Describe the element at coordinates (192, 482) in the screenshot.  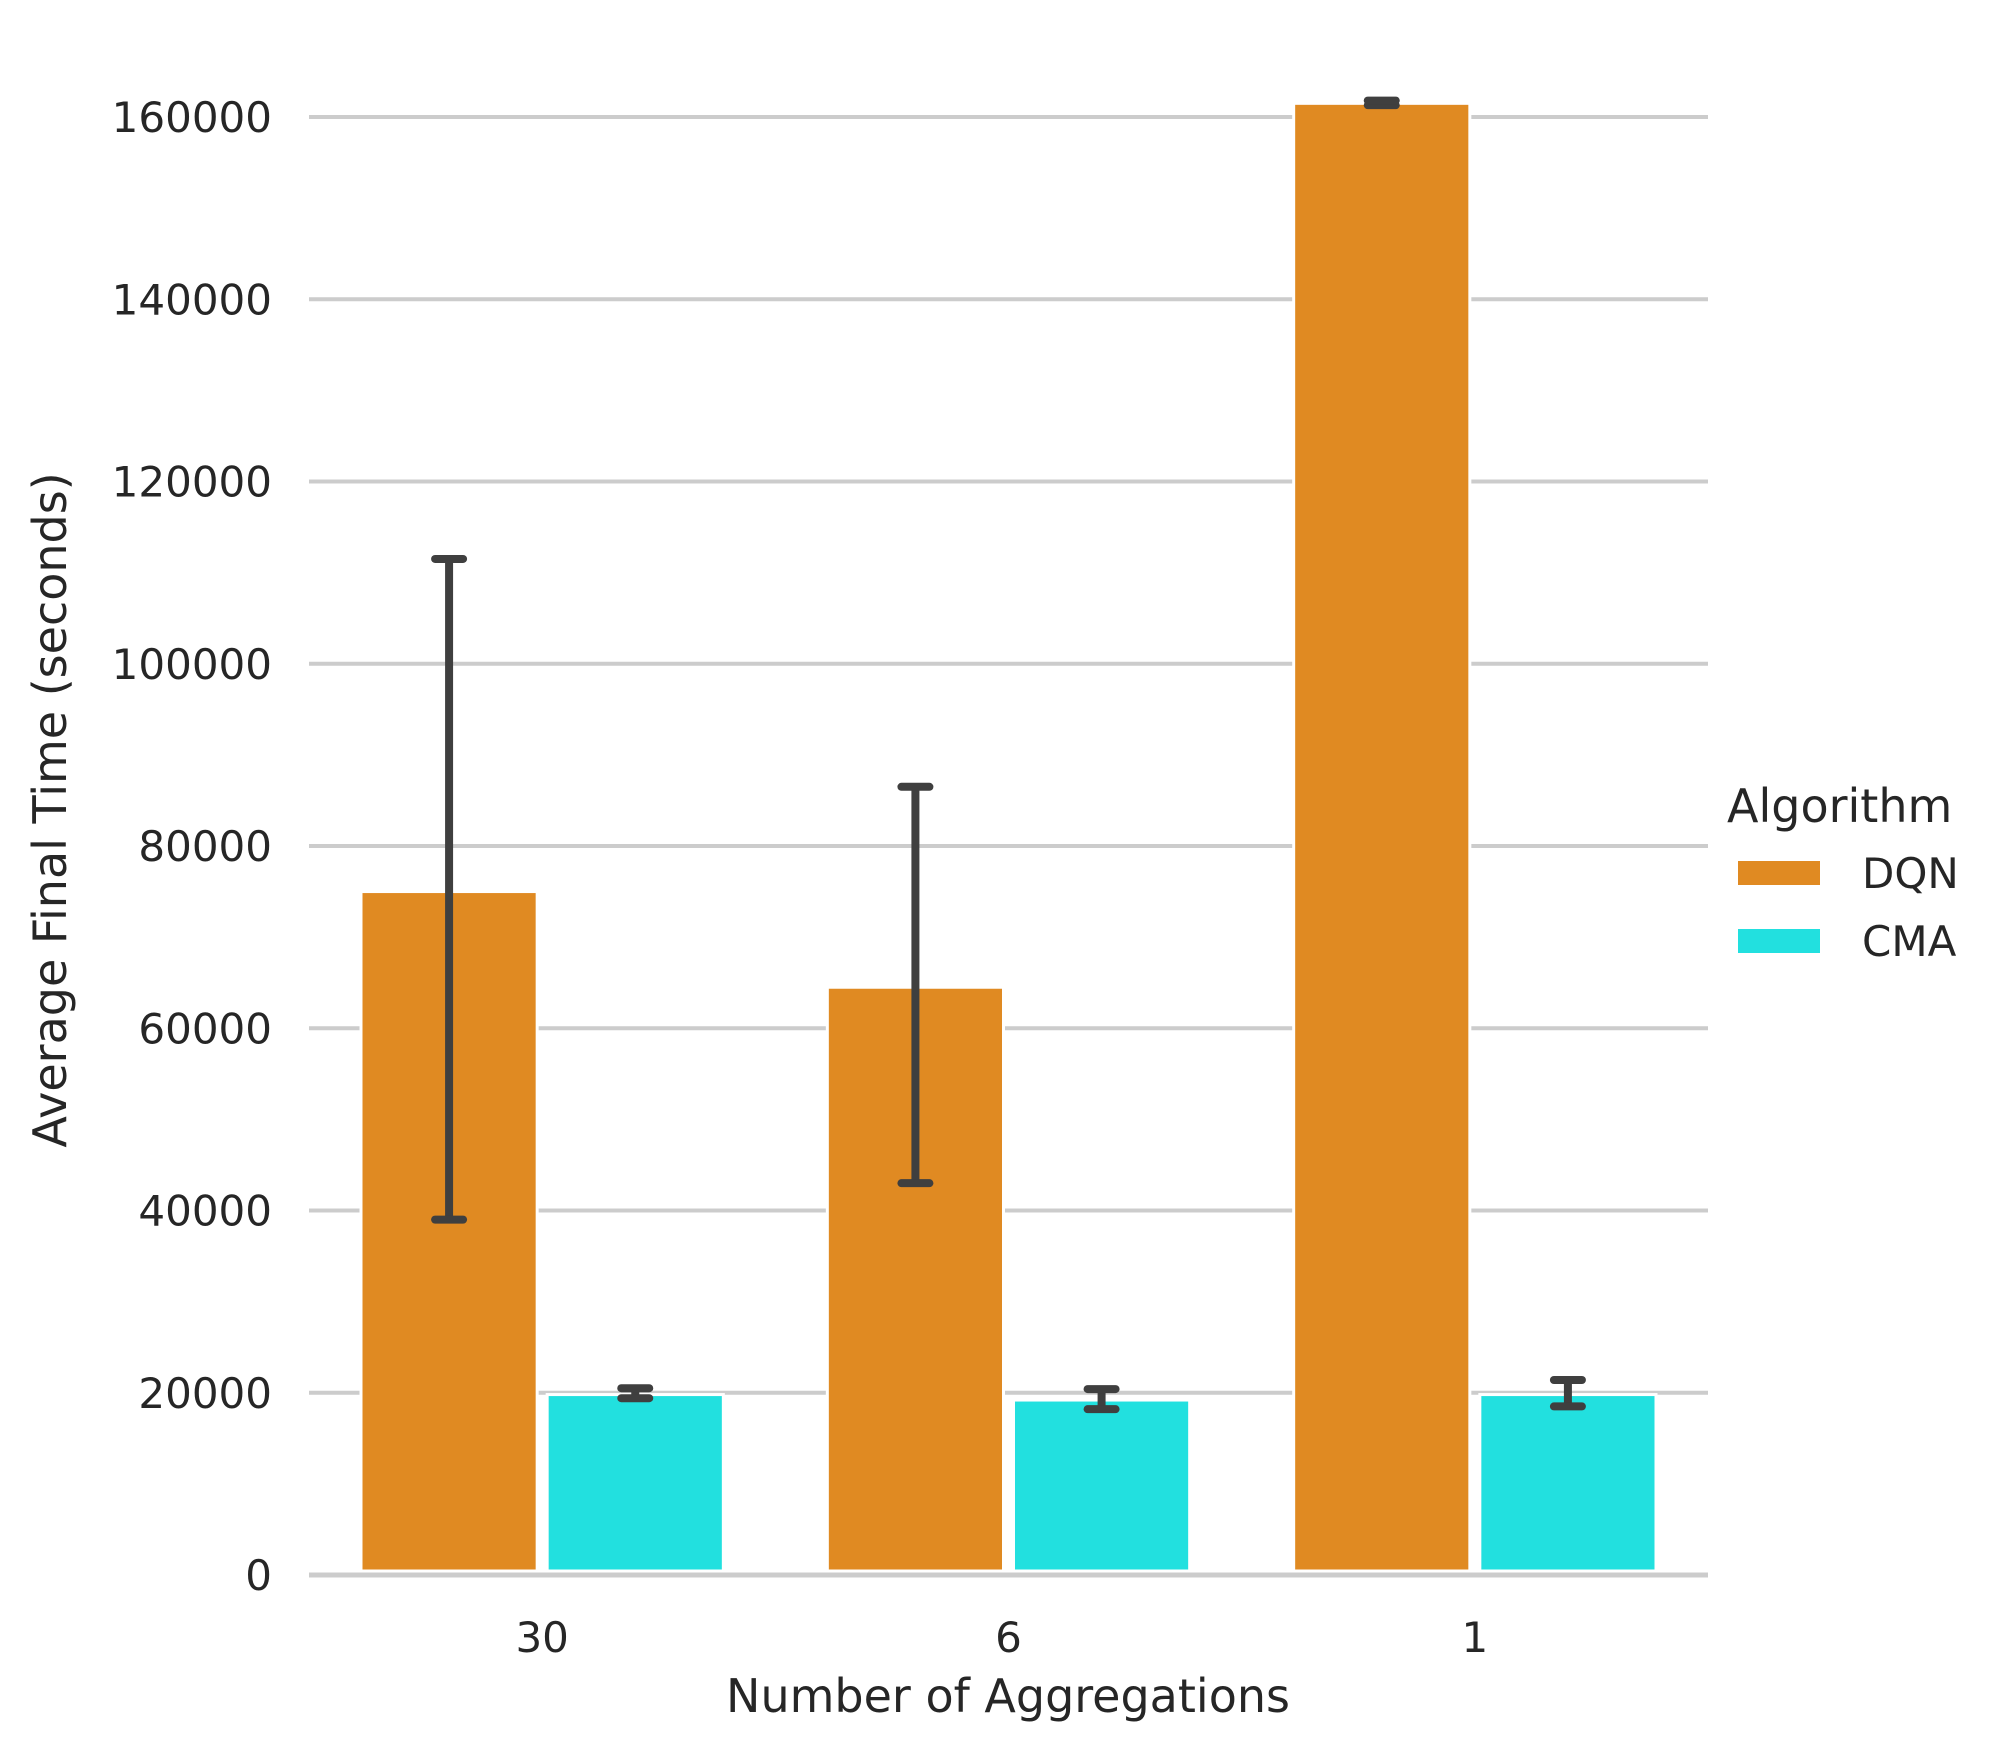
I see `y-tick-label: 120000` at that location.